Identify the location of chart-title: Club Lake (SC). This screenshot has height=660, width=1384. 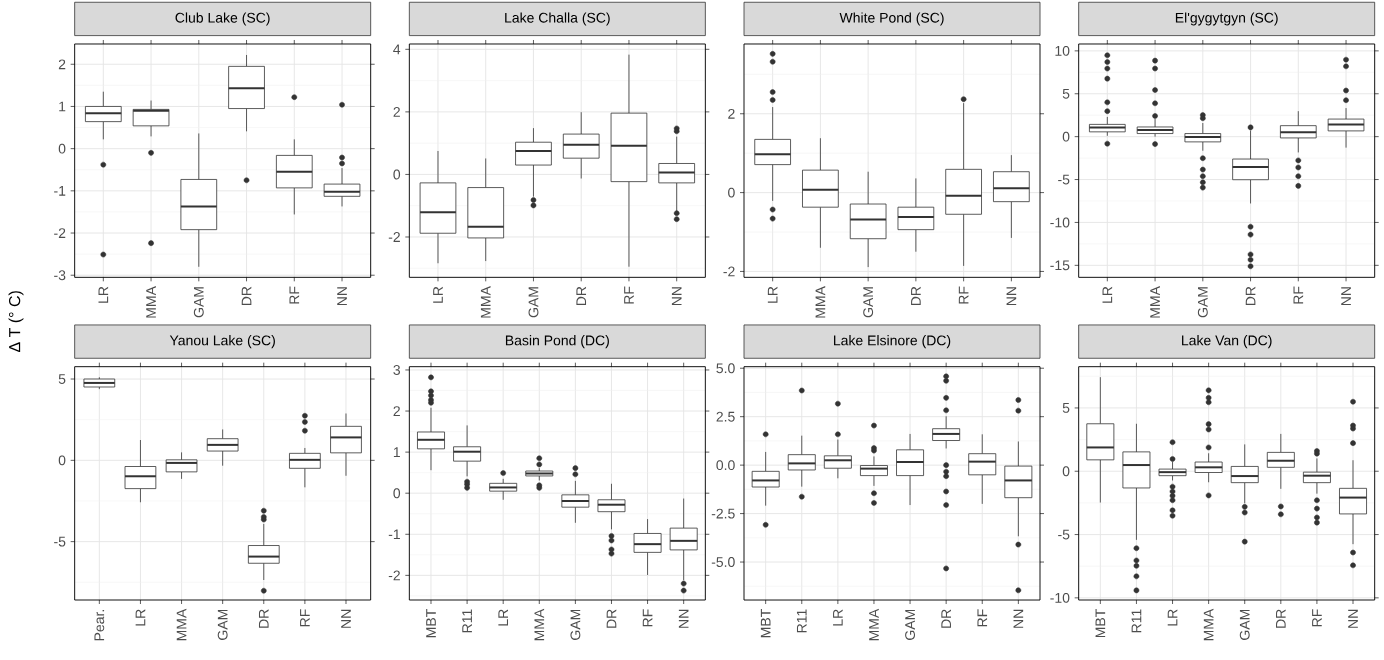
(222, 19).